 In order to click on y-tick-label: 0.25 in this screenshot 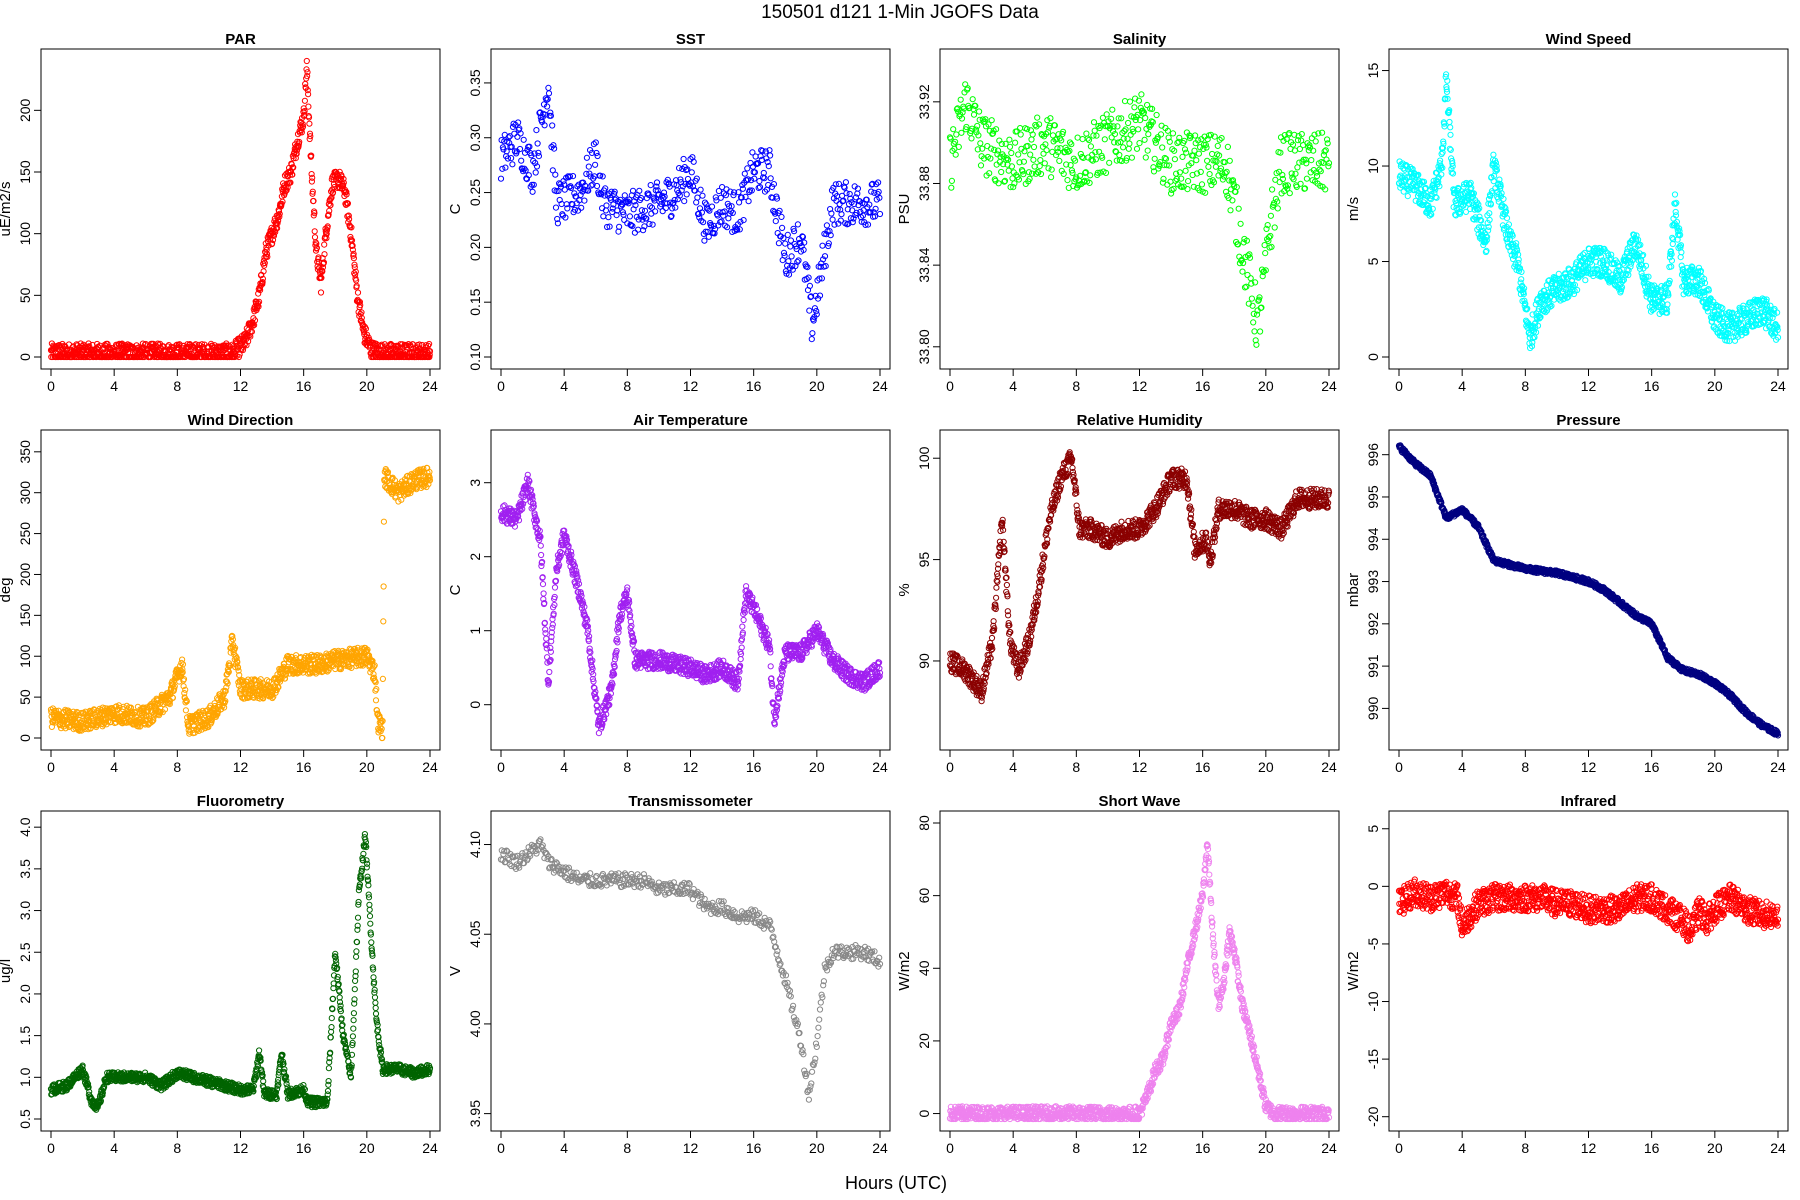, I will do `click(475, 192)`.